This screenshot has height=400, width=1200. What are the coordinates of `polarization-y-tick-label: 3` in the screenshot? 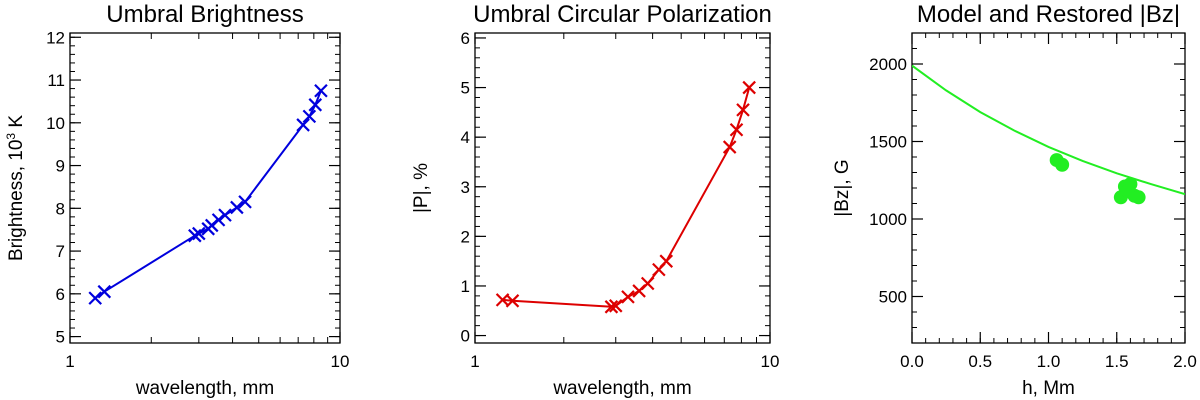 It's located at (465, 187).